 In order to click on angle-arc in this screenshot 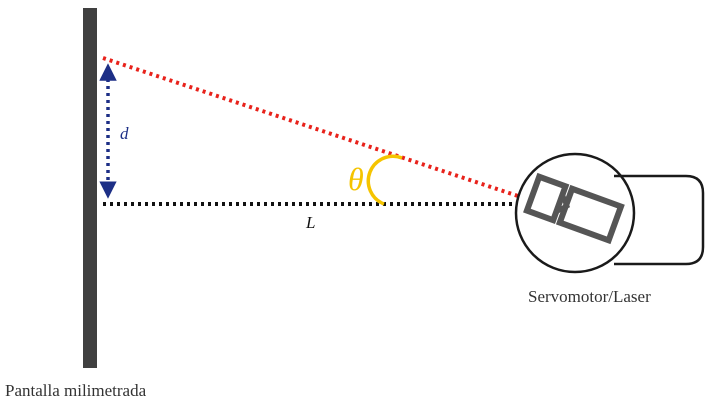, I will do `click(384, 180)`.